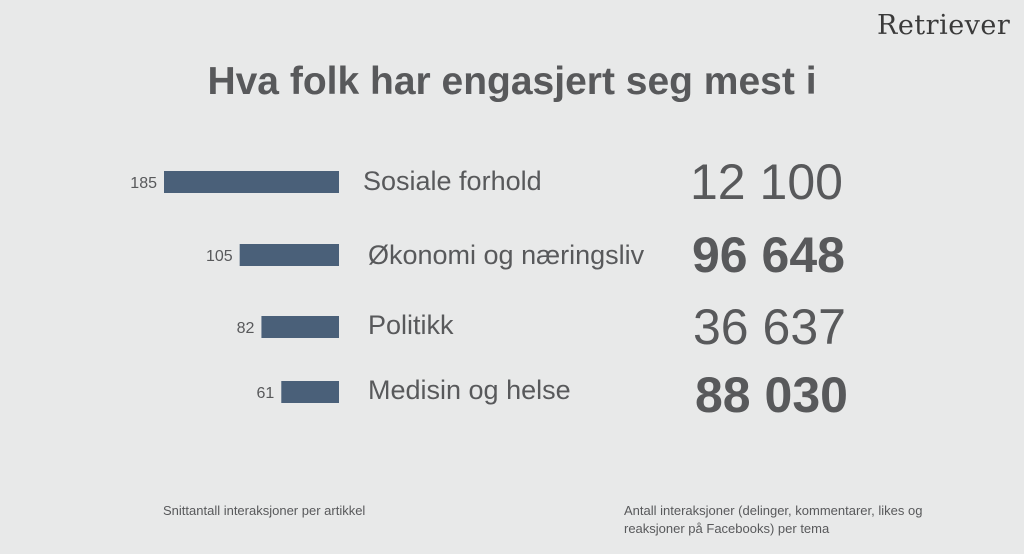  I want to click on total-value: 96 648, so click(768, 255).